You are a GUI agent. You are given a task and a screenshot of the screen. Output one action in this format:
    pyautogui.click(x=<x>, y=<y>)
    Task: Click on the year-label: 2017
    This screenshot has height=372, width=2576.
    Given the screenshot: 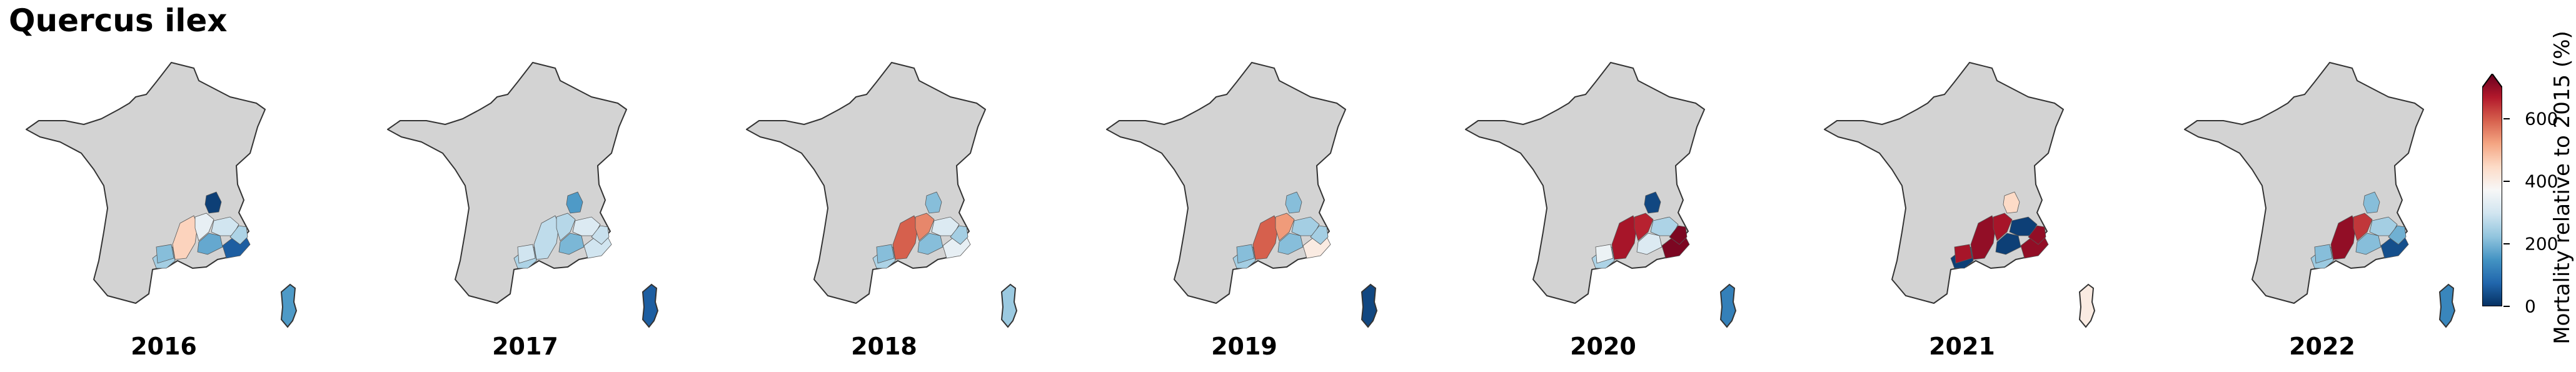 What is the action you would take?
    pyautogui.click(x=525, y=346)
    